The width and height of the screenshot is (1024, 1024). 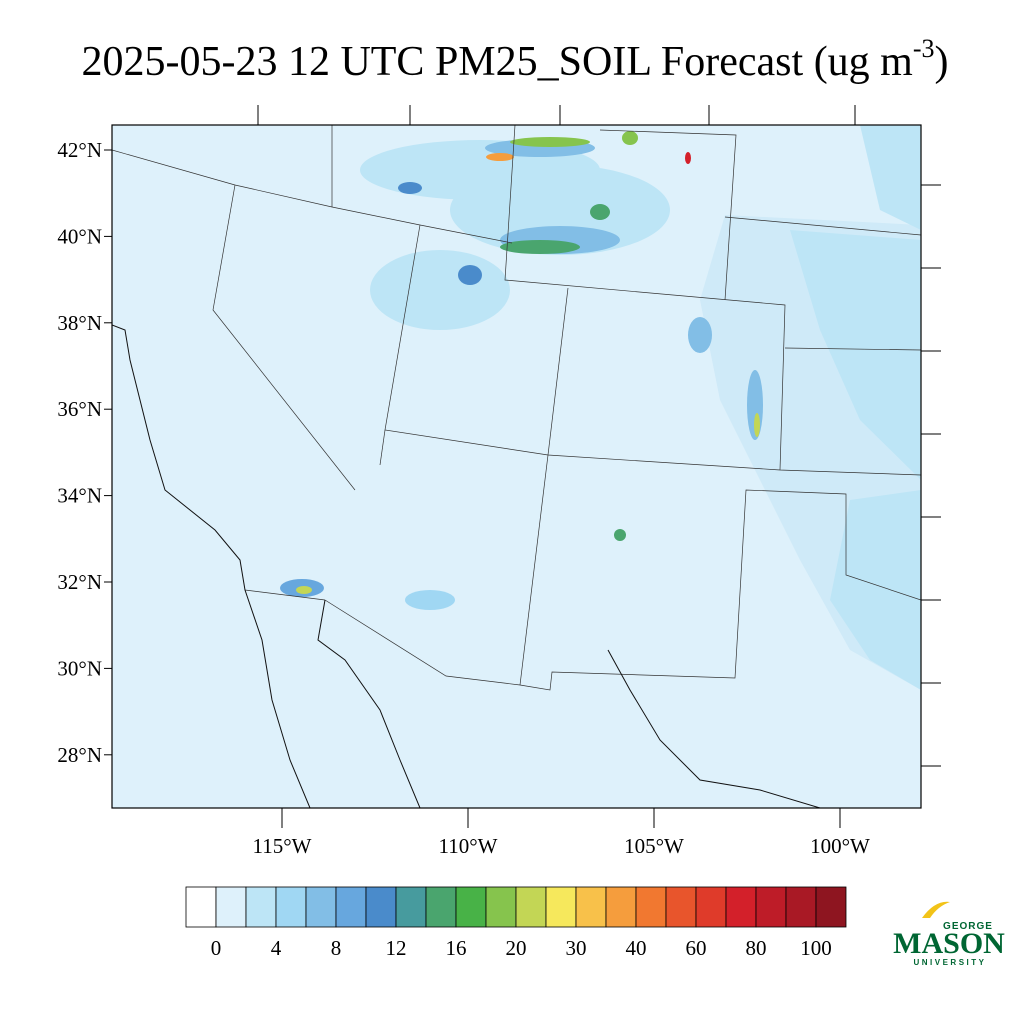 I want to click on colorbar-label: 100, so click(x=816, y=948).